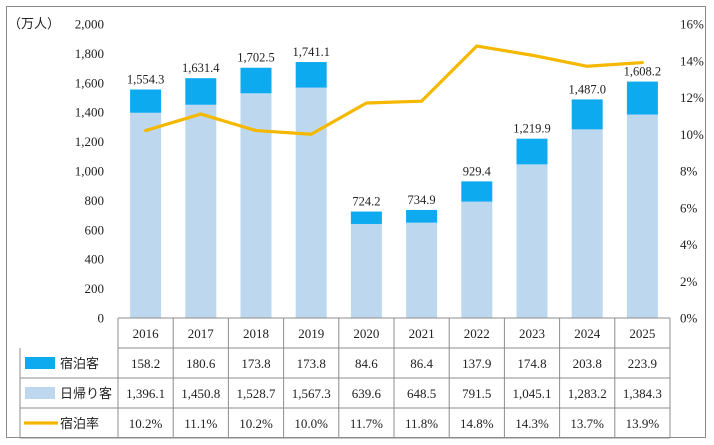 The image size is (714, 445). I want to click on category-label: 2018, so click(256, 333).